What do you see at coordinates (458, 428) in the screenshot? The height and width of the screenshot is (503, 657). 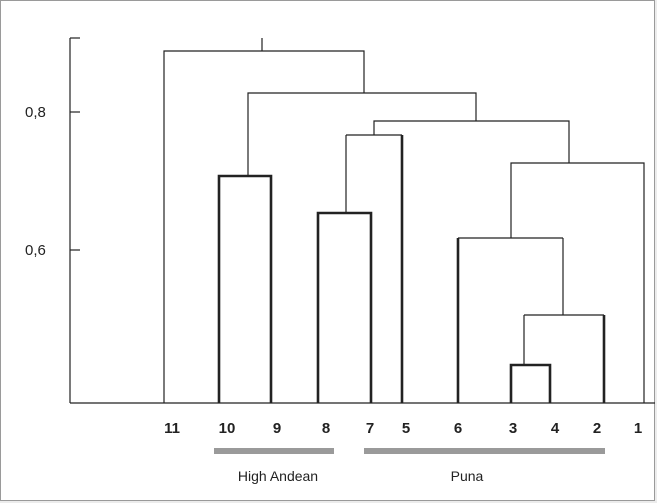 I see `leaf-label-6: 6` at bounding box center [458, 428].